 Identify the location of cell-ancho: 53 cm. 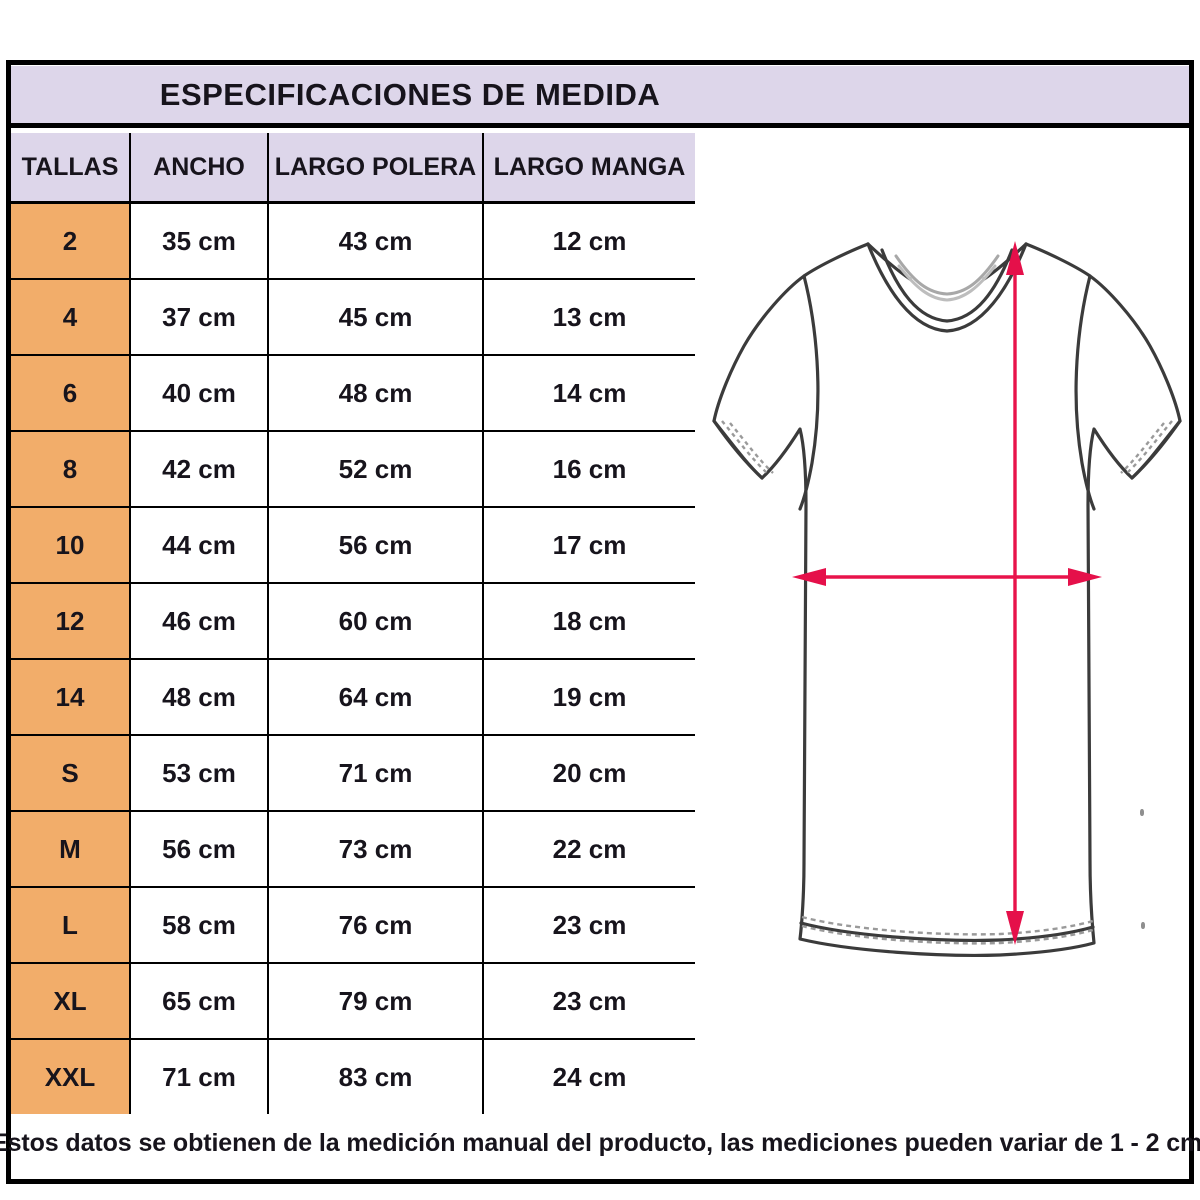
(199, 773).